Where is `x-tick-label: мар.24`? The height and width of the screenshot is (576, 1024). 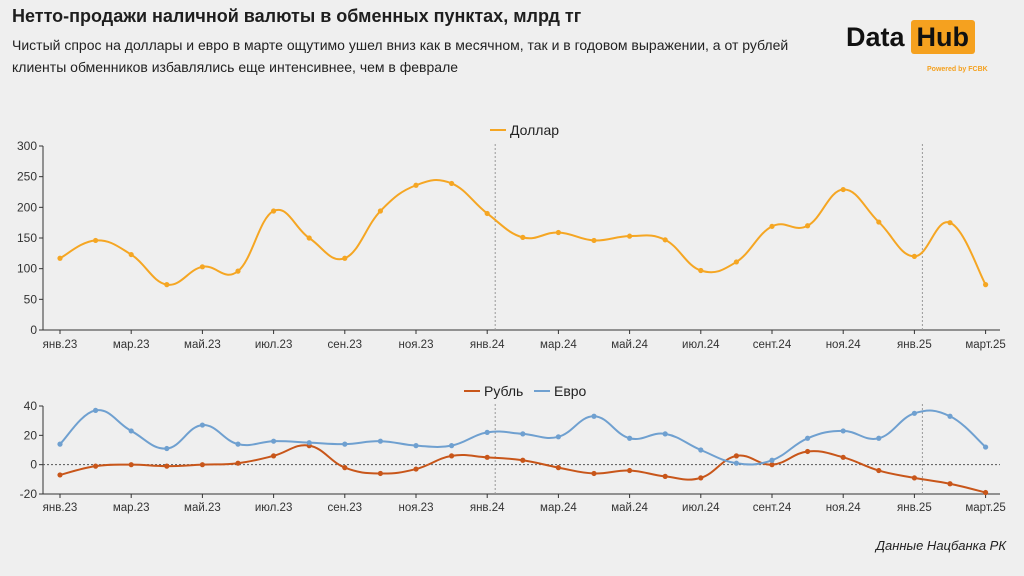 x-tick-label: мар.24 is located at coordinates (558, 345).